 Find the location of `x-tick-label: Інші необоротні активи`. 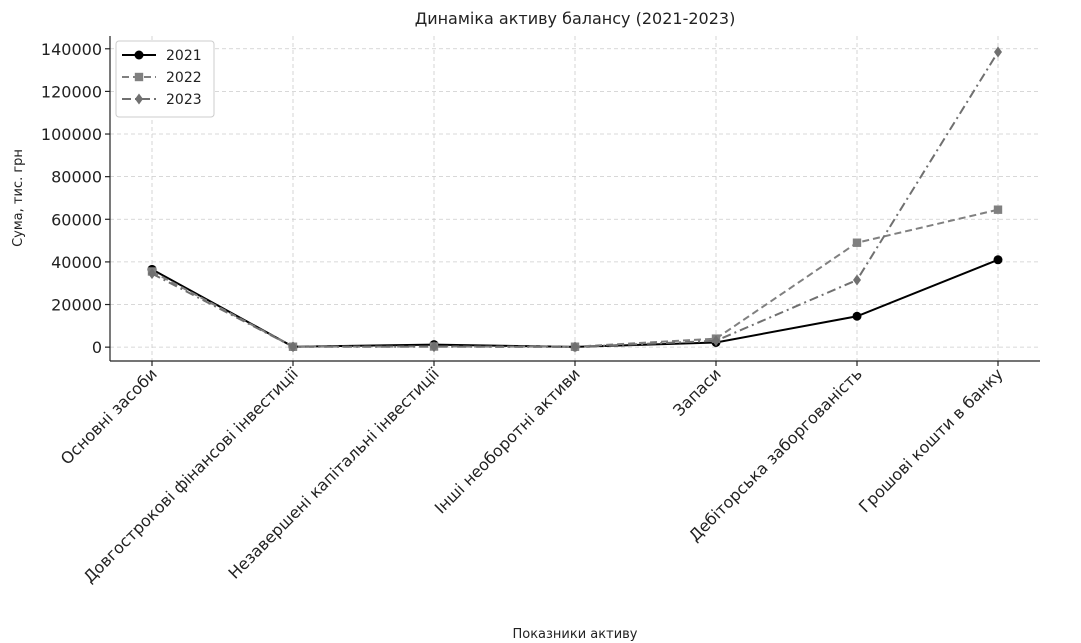

x-tick-label: Інші необоротні активи is located at coordinates (507, 440).